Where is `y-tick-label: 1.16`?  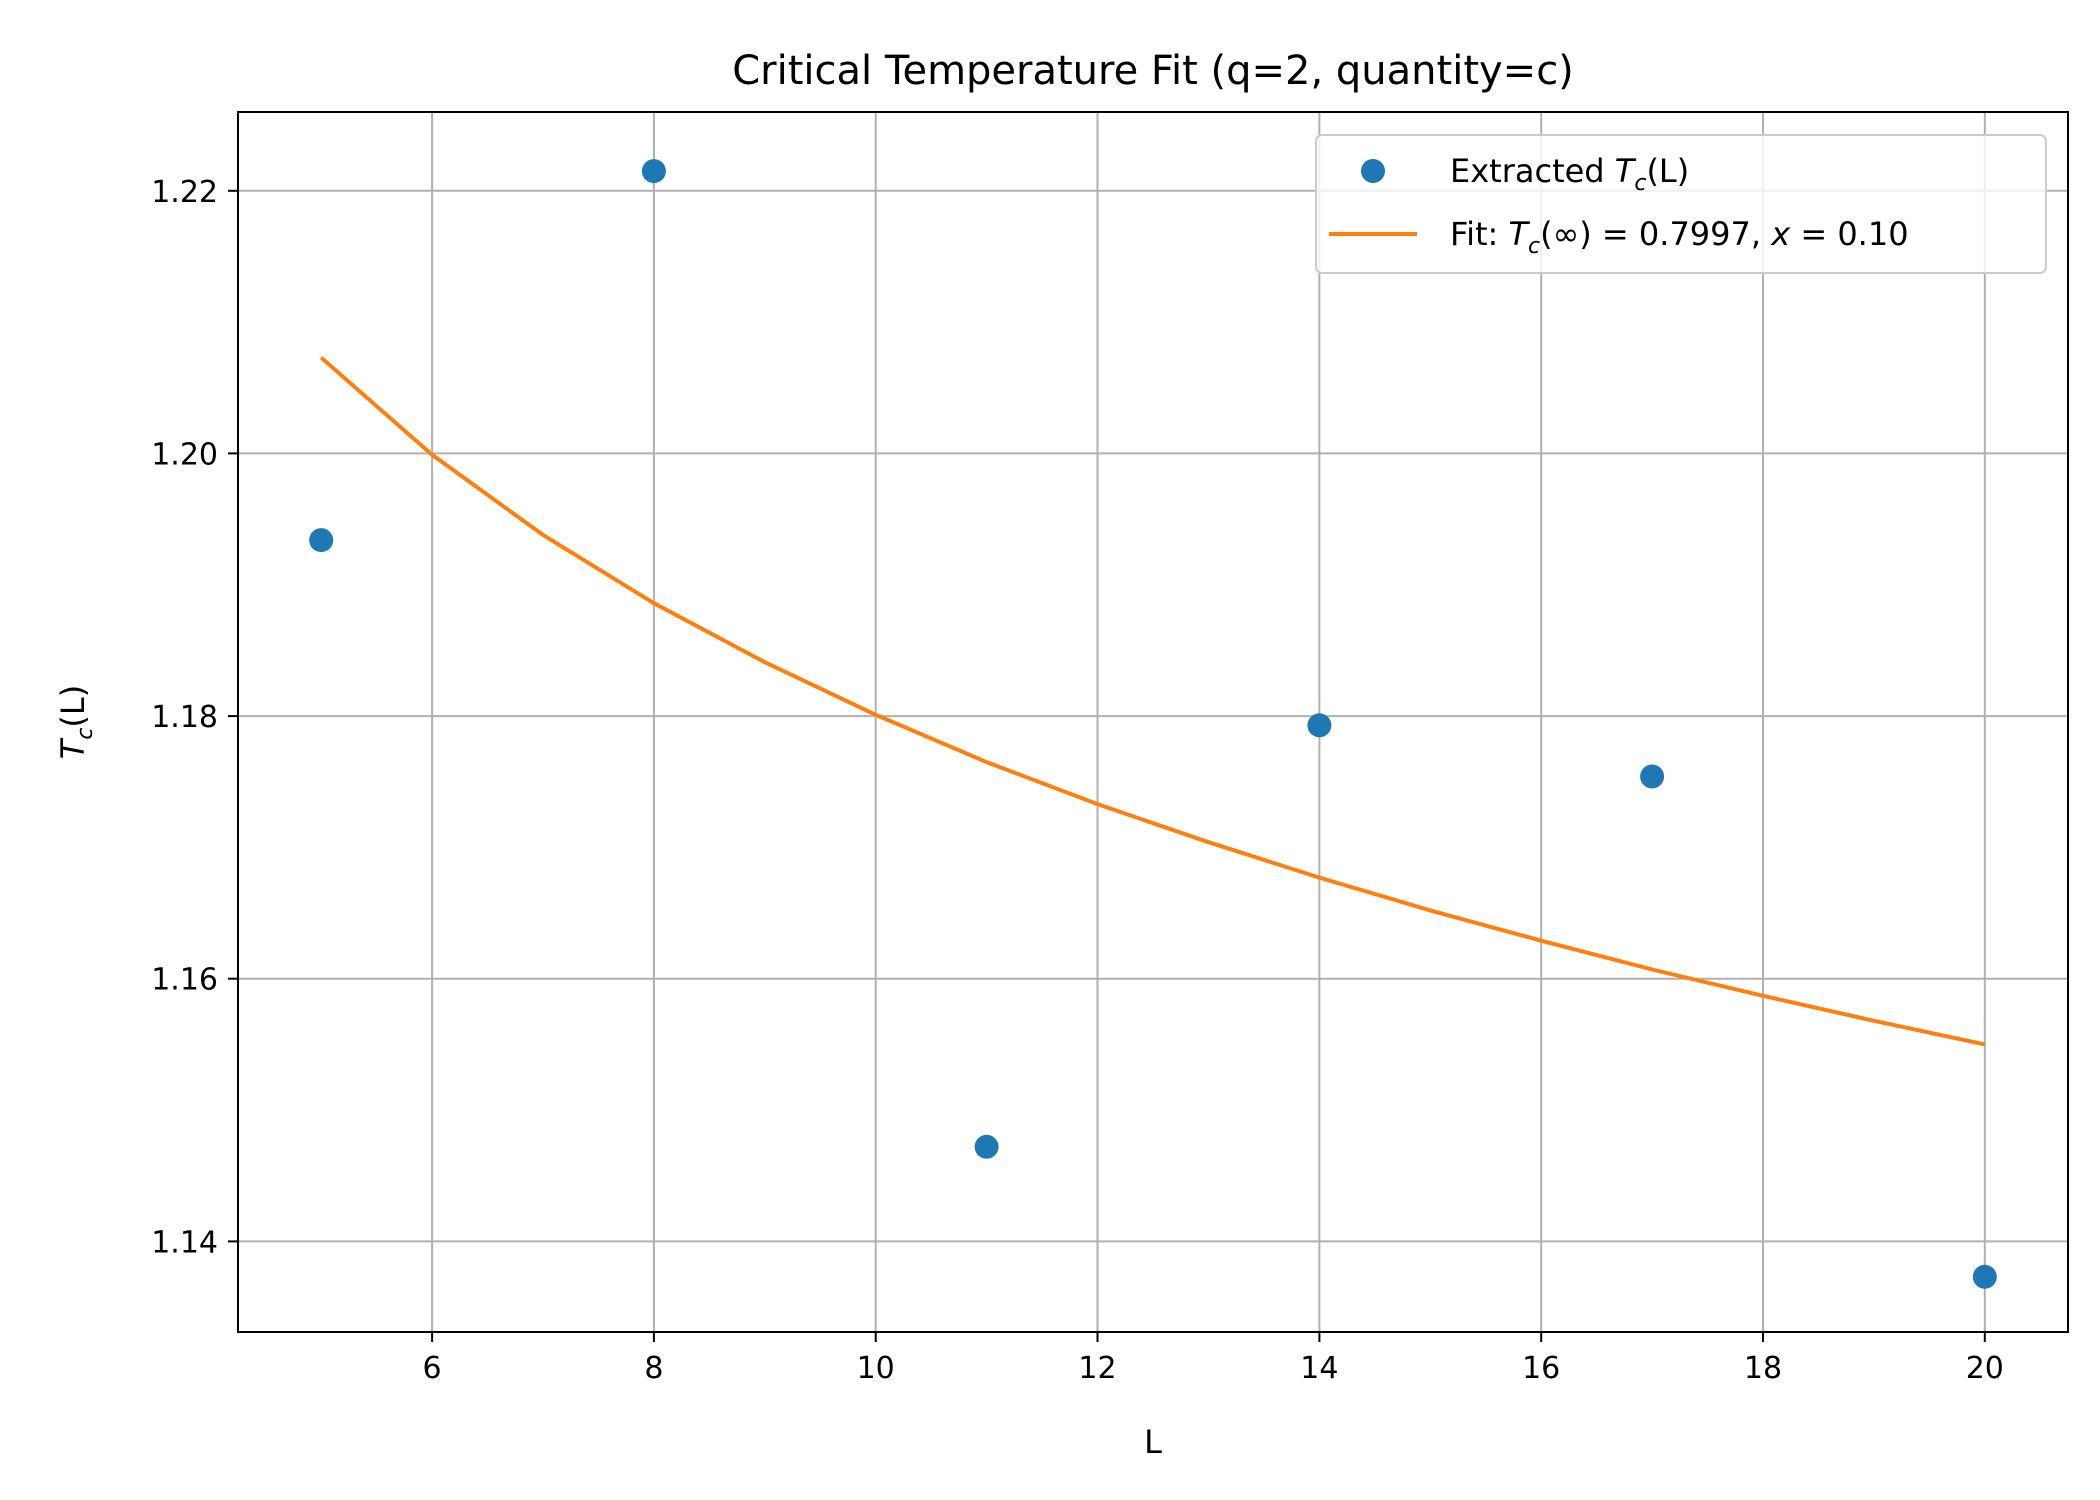
y-tick-label: 1.16 is located at coordinates (184, 980).